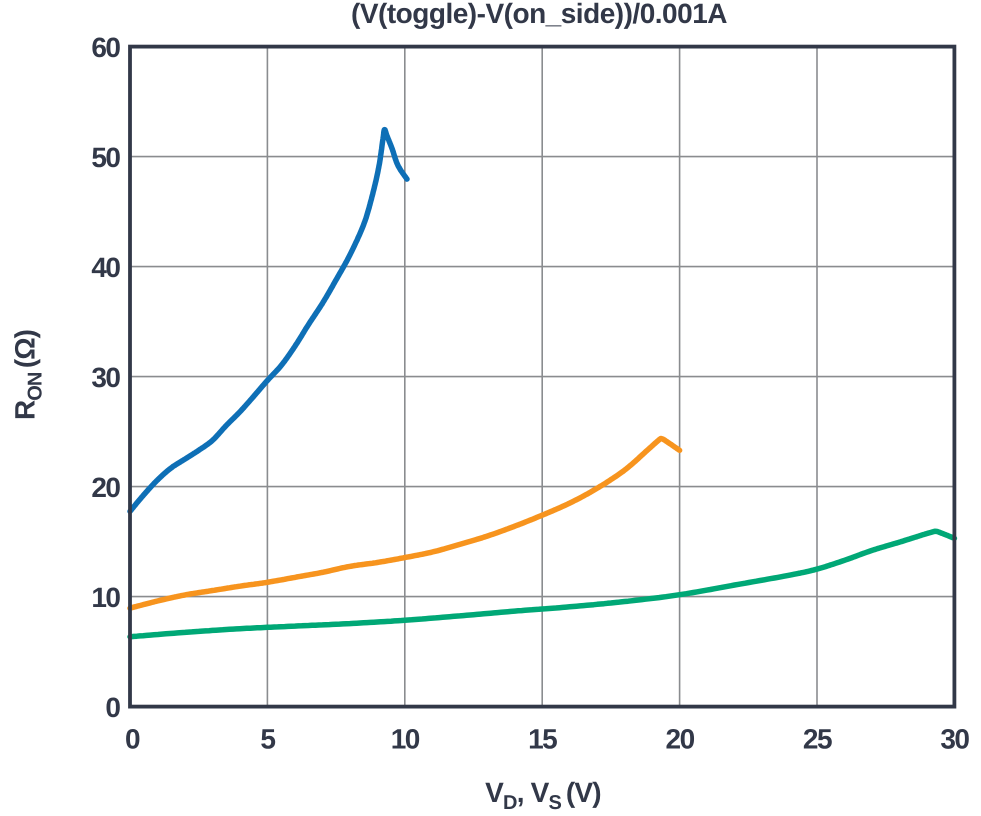 This screenshot has height=816, width=981. I want to click on svg-text: 60, so click(105, 47).